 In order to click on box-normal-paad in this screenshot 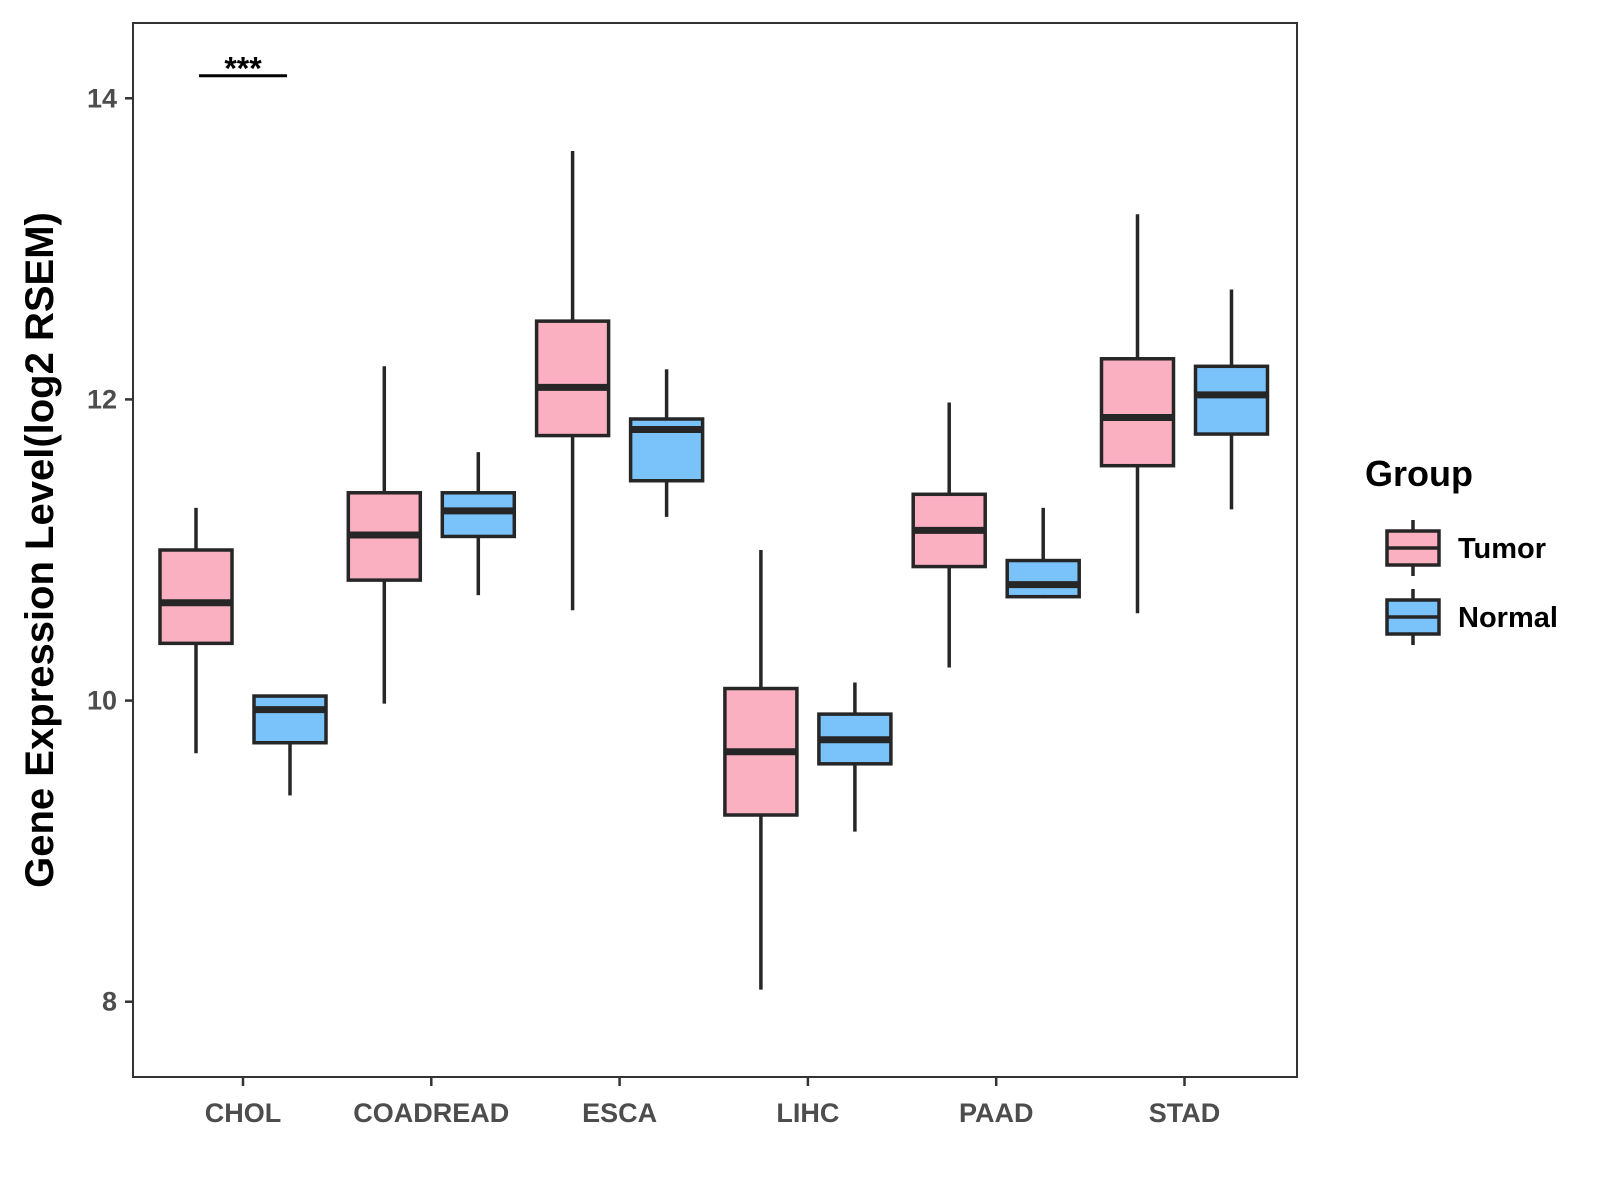, I will do `click(1043, 553)`.